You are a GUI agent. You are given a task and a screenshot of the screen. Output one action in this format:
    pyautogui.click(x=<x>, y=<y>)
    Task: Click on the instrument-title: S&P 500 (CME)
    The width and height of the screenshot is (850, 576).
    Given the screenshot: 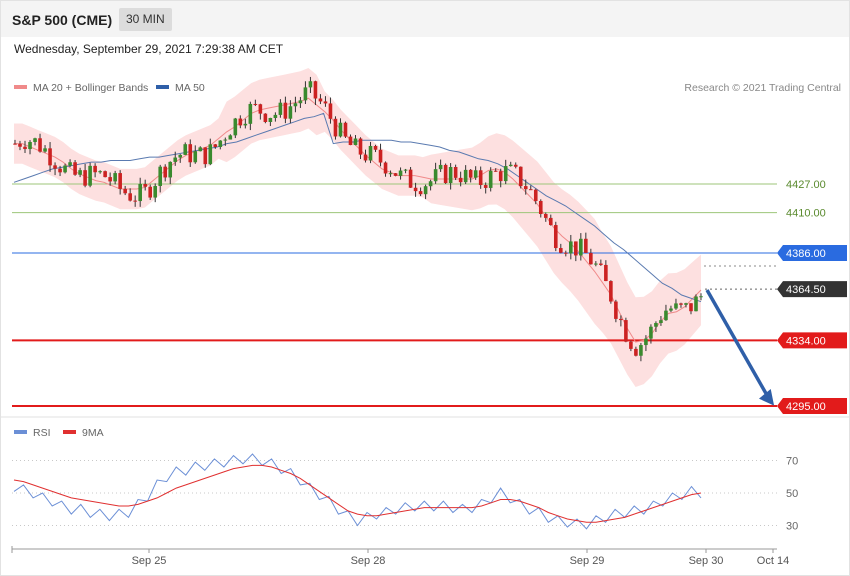 What is the action you would take?
    pyautogui.click(x=62, y=20)
    